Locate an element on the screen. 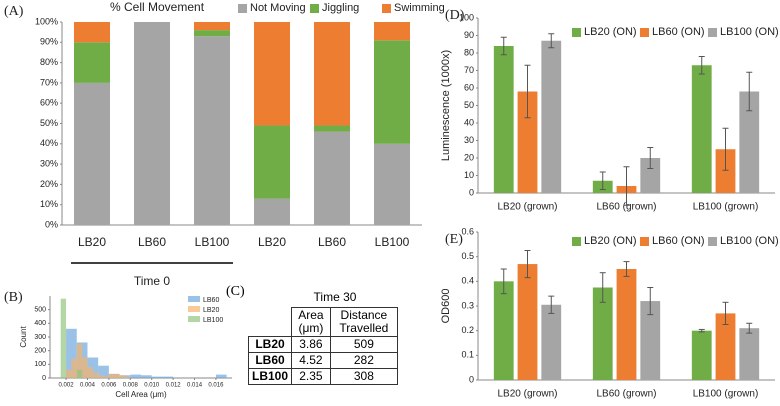 This screenshot has height=406, width=780. y-tick-label: 80 is located at coordinates (469, 52).